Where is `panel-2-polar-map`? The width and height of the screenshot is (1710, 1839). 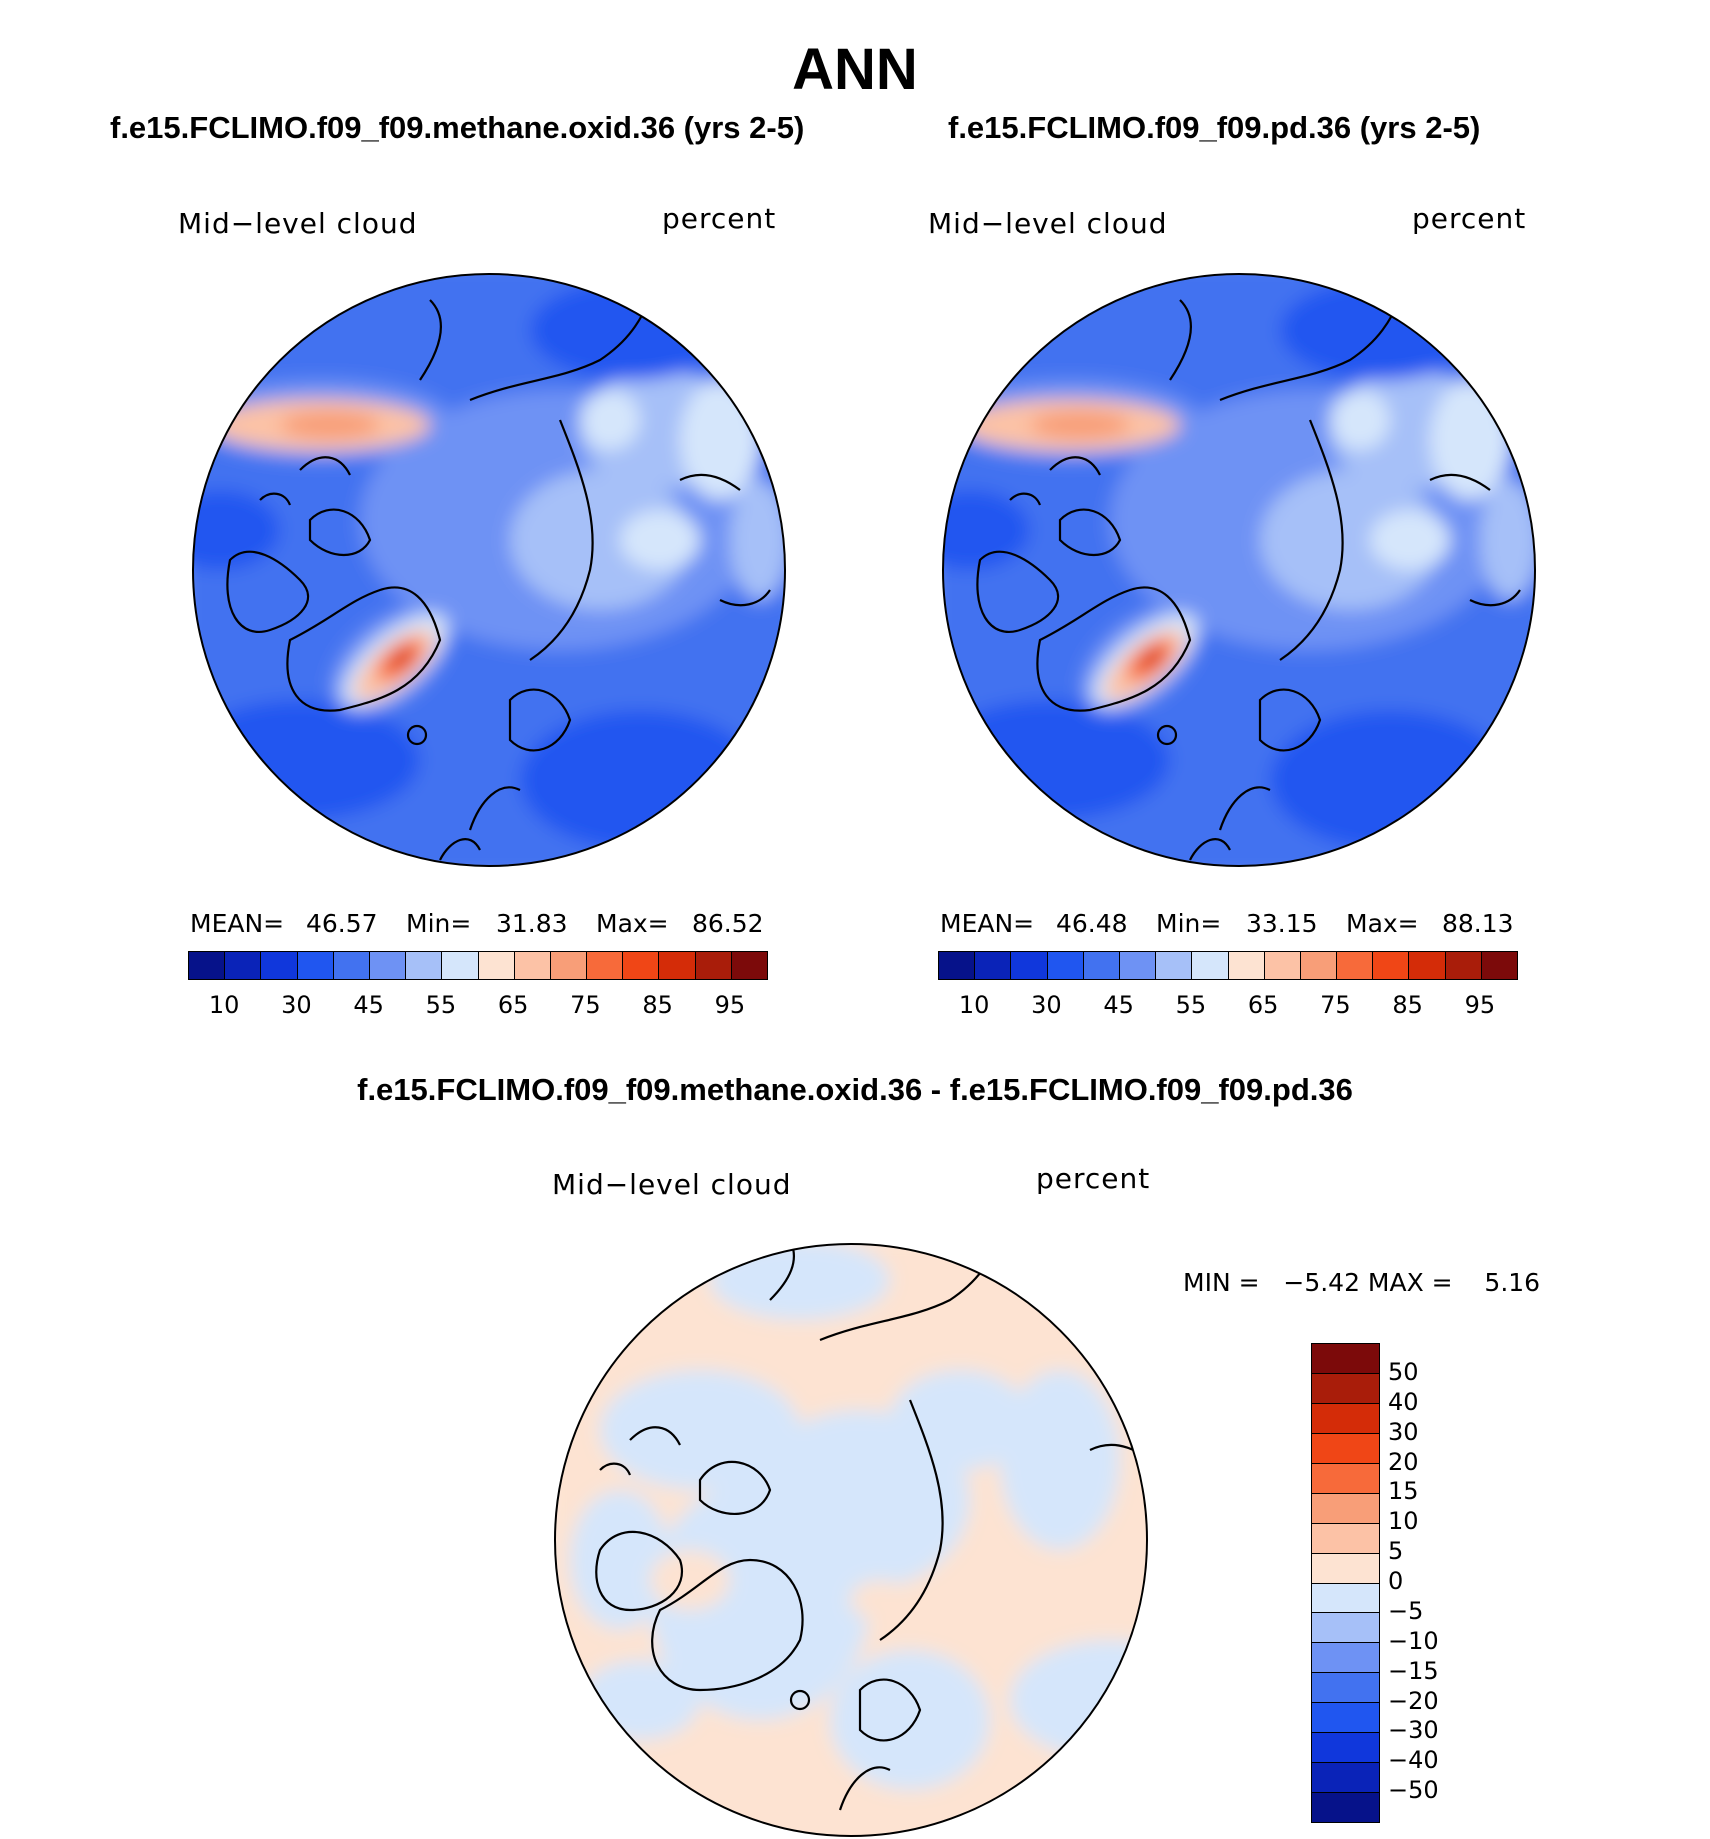
panel-2-polar-map is located at coordinates (1239, 570).